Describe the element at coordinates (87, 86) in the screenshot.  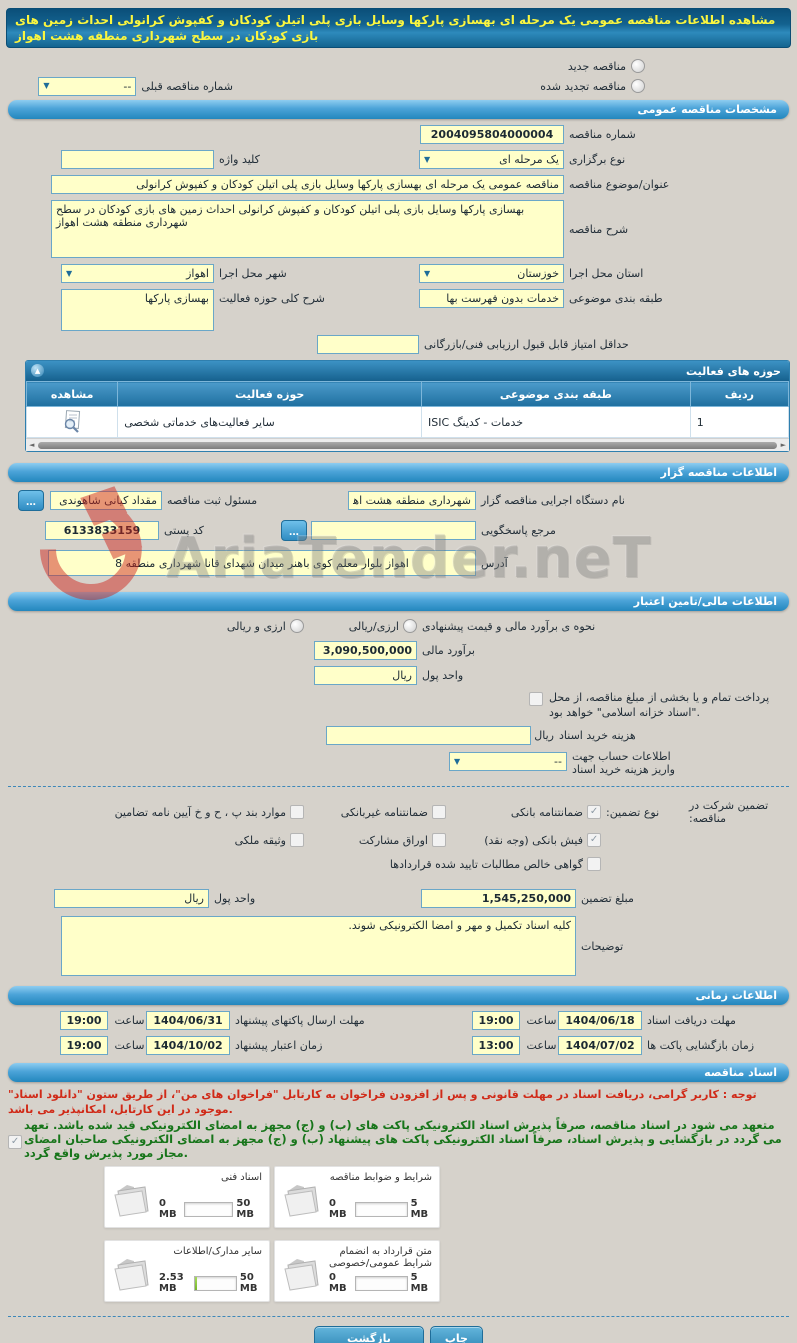
I see `previous-tender-select: -- ▼` at that location.